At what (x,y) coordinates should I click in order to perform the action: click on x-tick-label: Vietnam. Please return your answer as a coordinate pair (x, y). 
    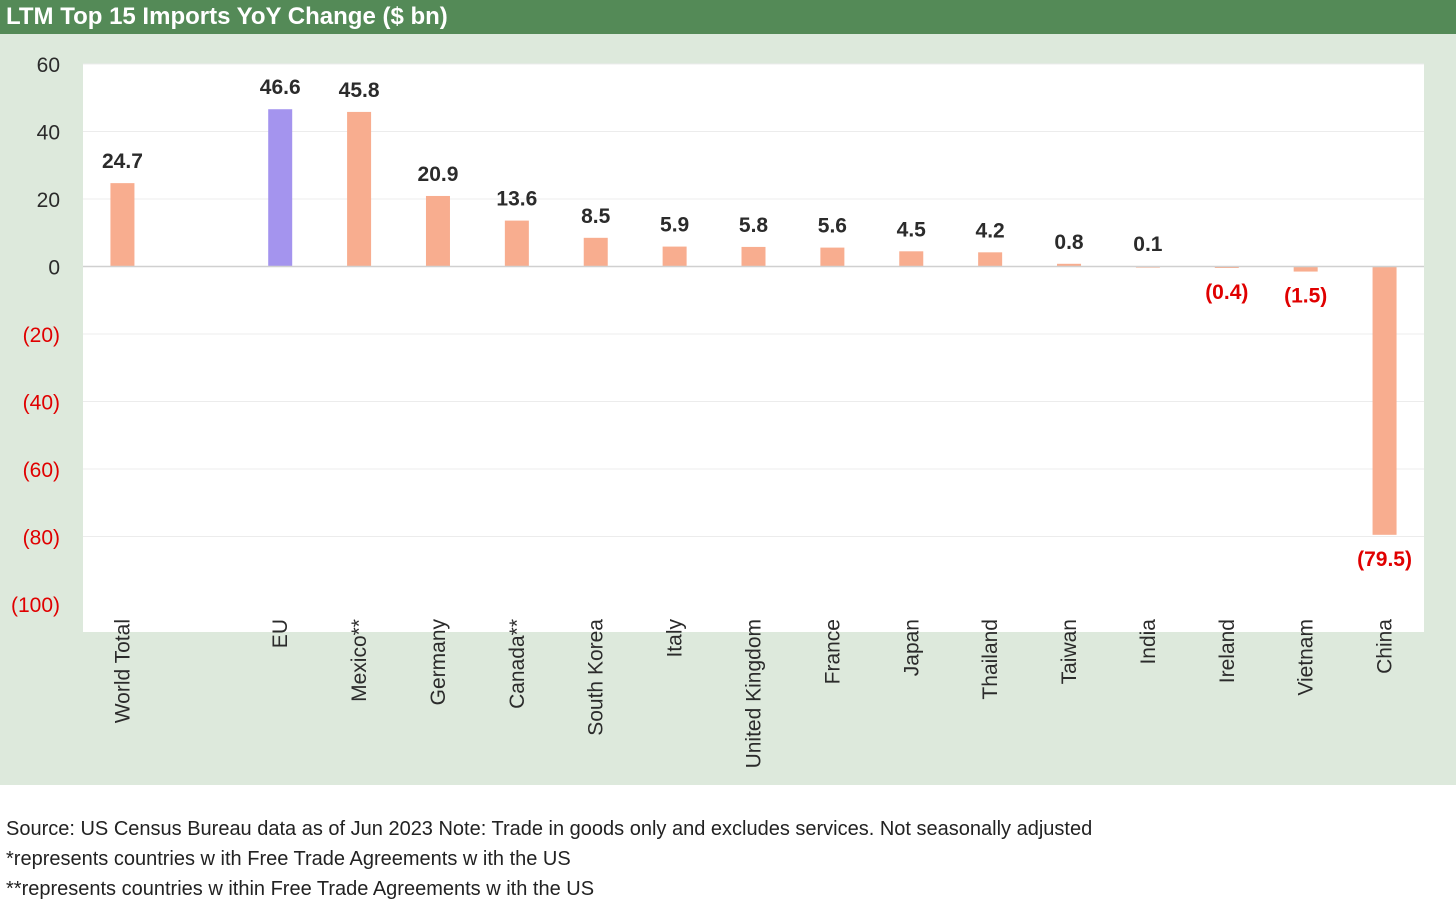
    Looking at the image, I should click on (1306, 657).